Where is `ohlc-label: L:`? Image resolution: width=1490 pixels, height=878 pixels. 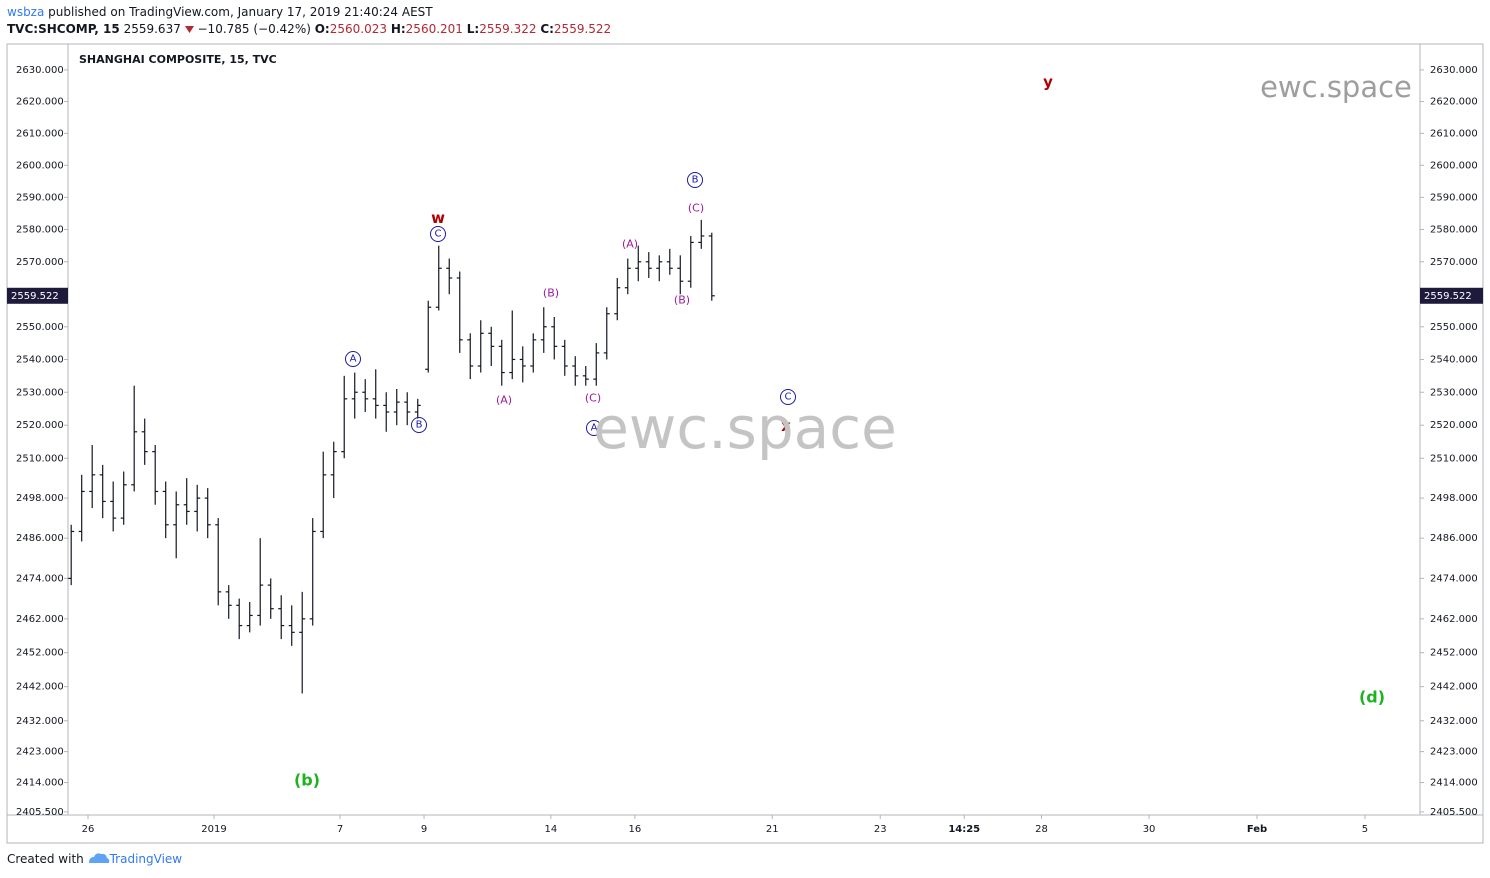 ohlc-label: L: is located at coordinates (473, 29).